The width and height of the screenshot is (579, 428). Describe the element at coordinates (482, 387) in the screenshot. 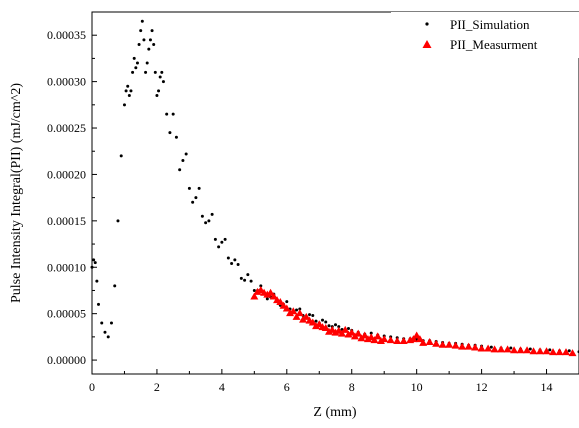

I see `x-tick-label: 12` at that location.